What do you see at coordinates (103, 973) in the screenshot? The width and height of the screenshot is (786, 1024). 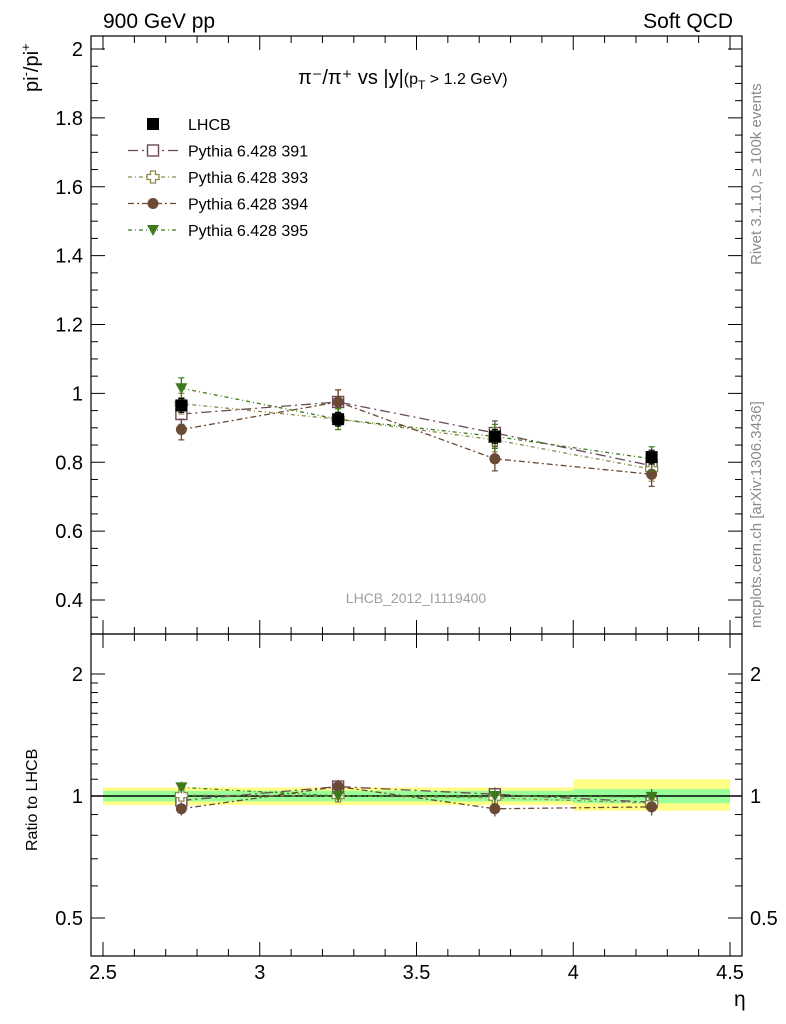 I see `x-tick-label: 2.5` at bounding box center [103, 973].